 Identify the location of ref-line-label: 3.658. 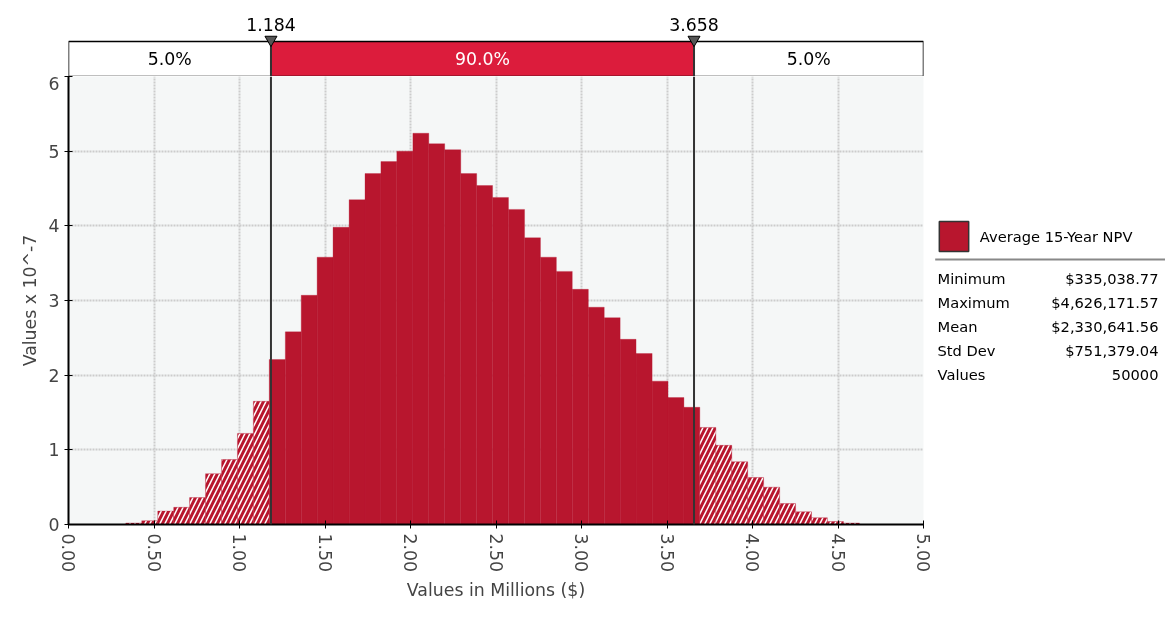
(694, 24).